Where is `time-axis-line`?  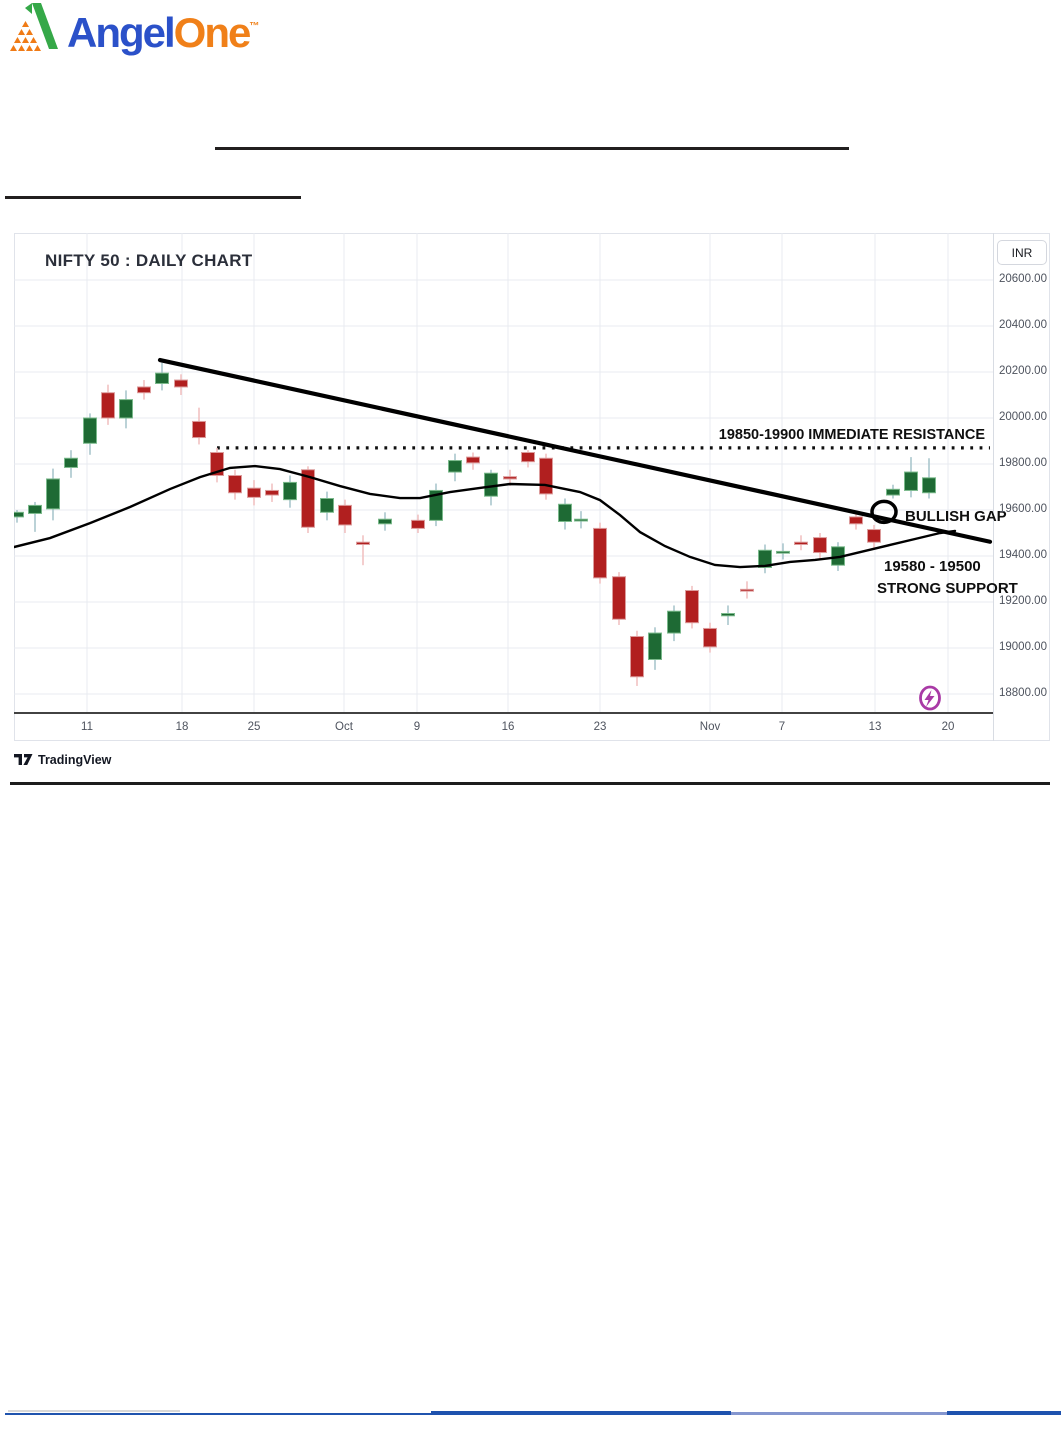
time-axis-line is located at coordinates (503, 713).